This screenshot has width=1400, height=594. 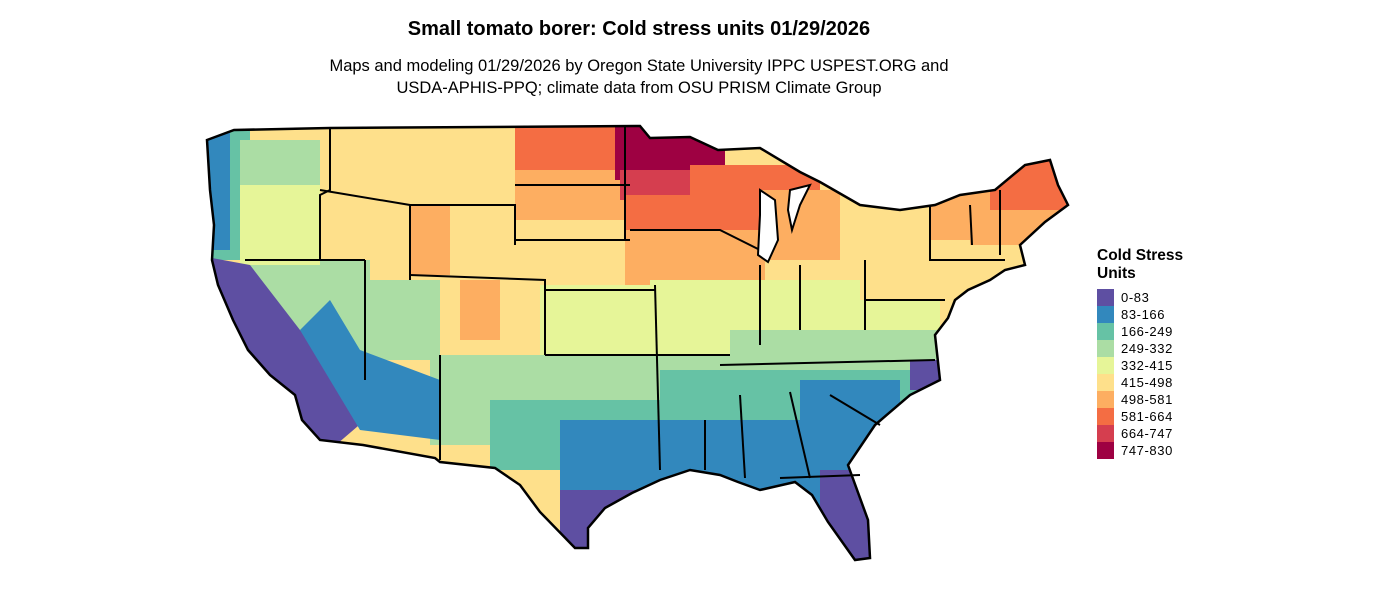 I want to click on legend-label: 249-332, so click(x=1147, y=348).